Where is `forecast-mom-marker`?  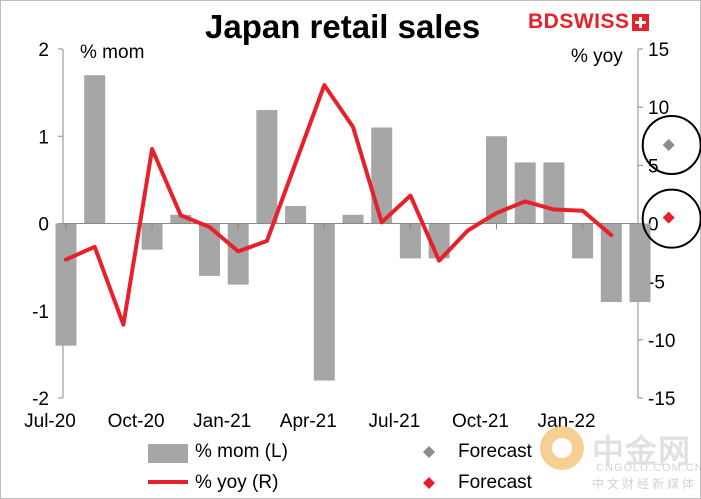
forecast-mom-marker is located at coordinates (668, 144).